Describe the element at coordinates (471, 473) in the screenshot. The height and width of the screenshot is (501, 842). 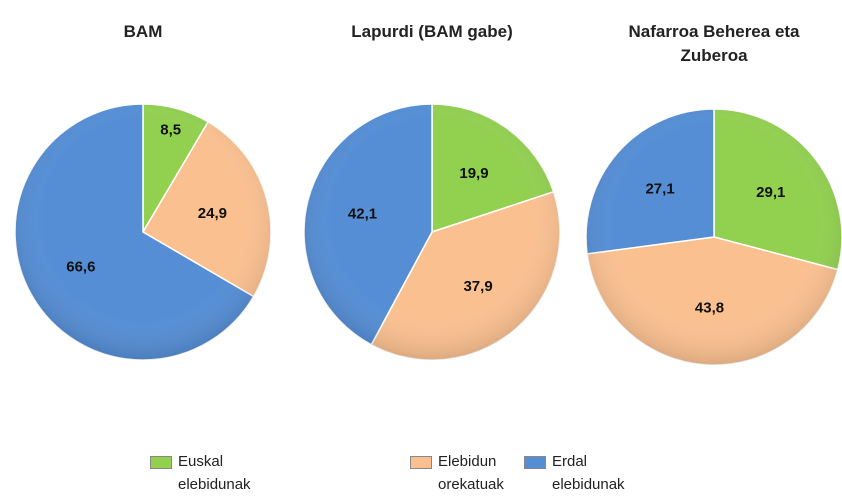
I see `legend-label: Elebidun orekatuak` at that location.